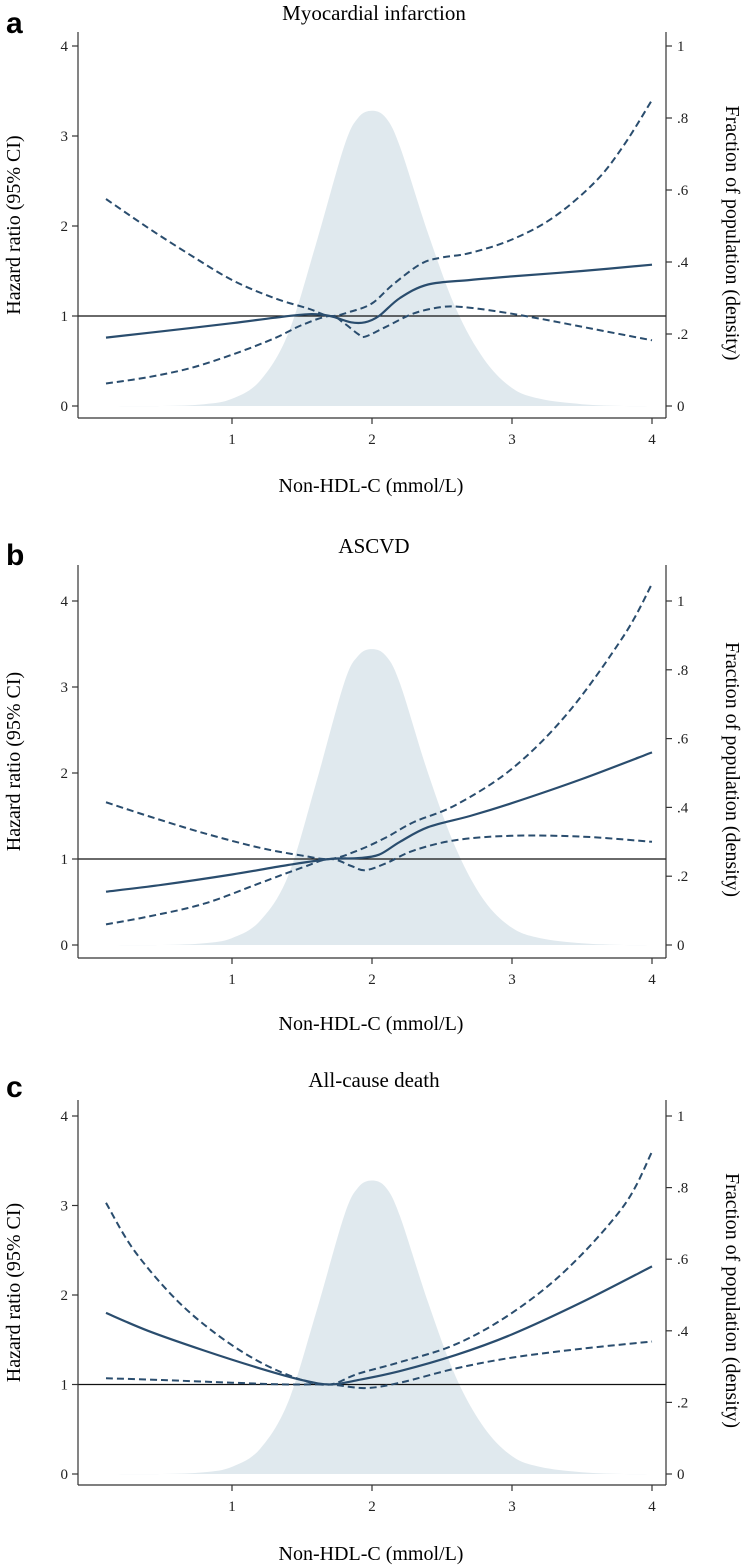 This screenshot has width=748, height=1566. I want to click on chart-title: Myocardial infarction, so click(374, 13).